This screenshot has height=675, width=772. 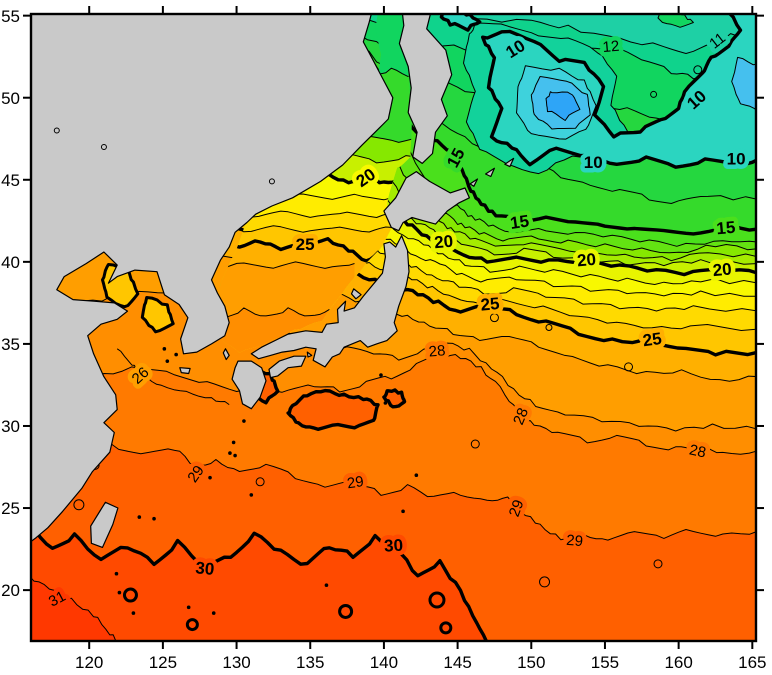 What do you see at coordinates (356, 294) in the screenshot?
I see `land-sado` at bounding box center [356, 294].